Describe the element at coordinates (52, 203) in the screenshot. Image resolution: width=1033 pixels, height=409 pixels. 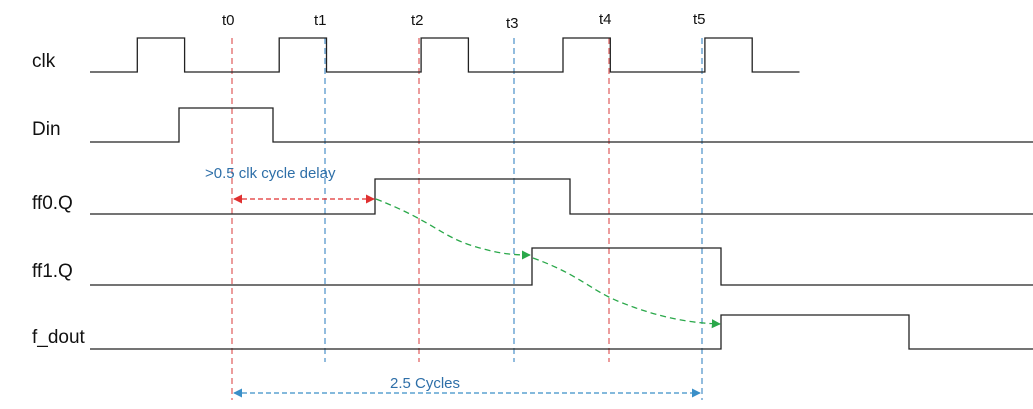
I see `signal-label-ff0q: ff0.Q` at that location.